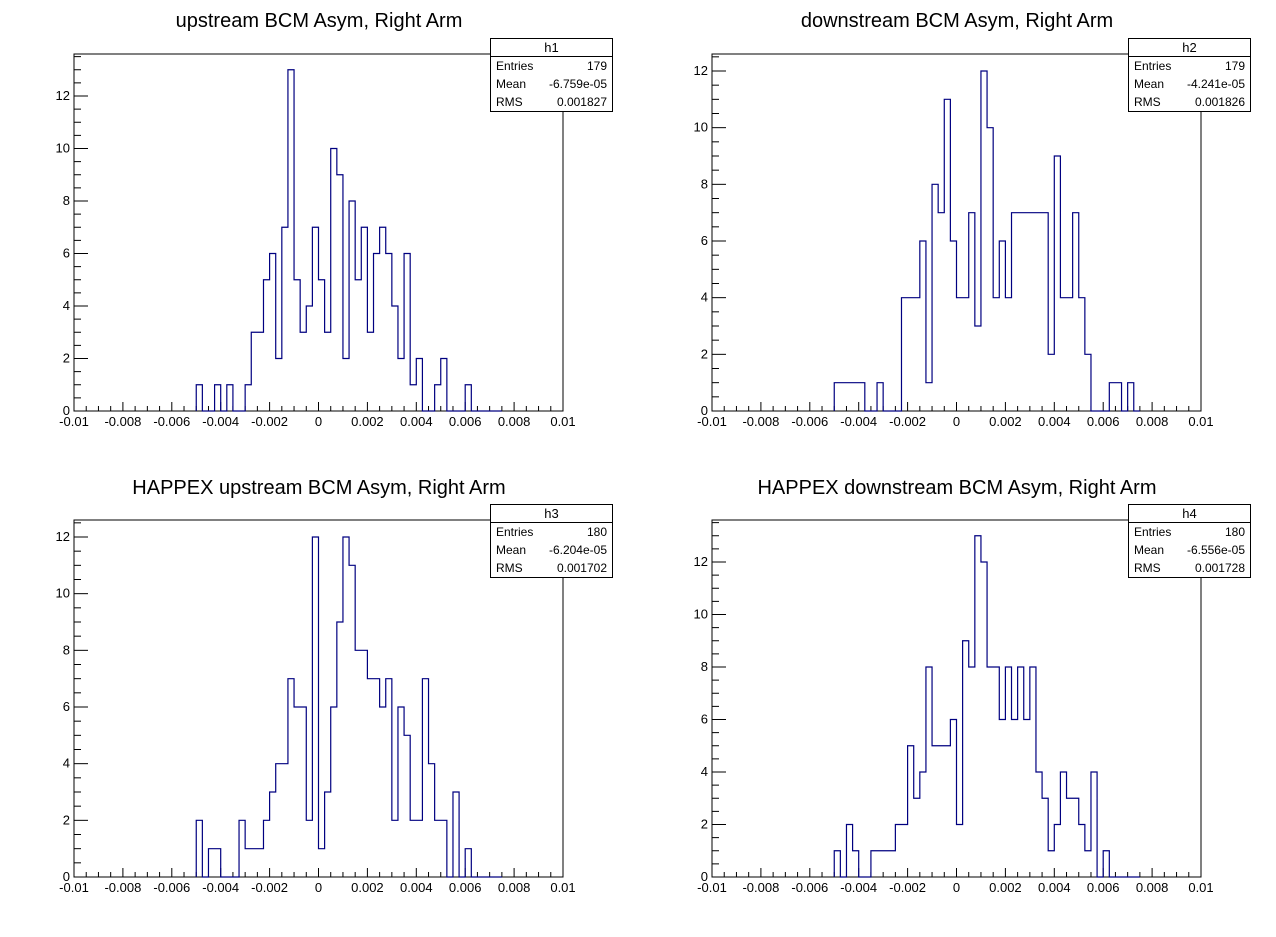 The height and width of the screenshot is (937, 1276). I want to click on y-tick-label: 6, so click(704, 240).